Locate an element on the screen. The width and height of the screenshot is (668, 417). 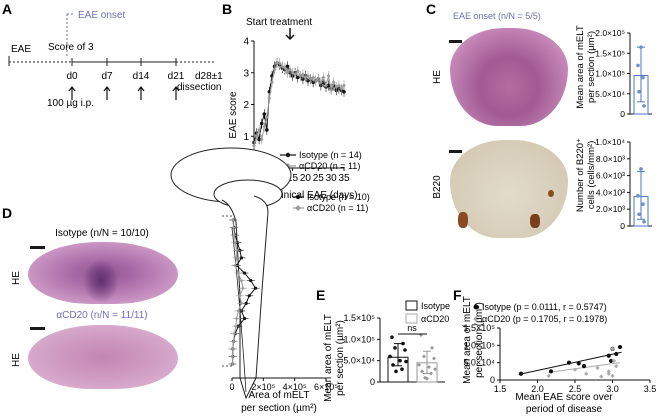
d-acd20-micrograph is located at coordinates (103, 357).